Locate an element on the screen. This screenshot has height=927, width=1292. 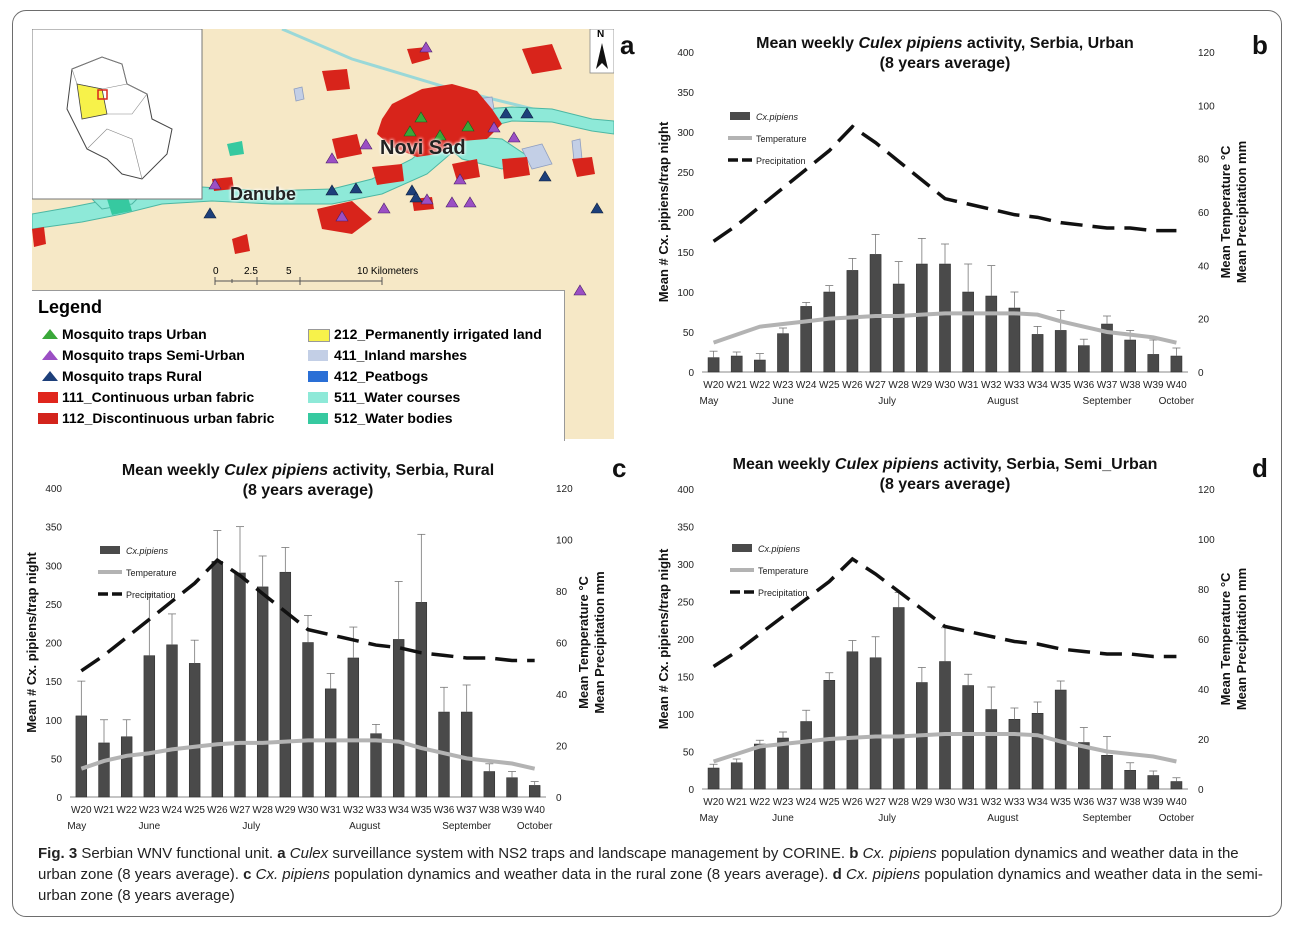
x-tick-c-W27: W27 is located at coordinates (240, 810).